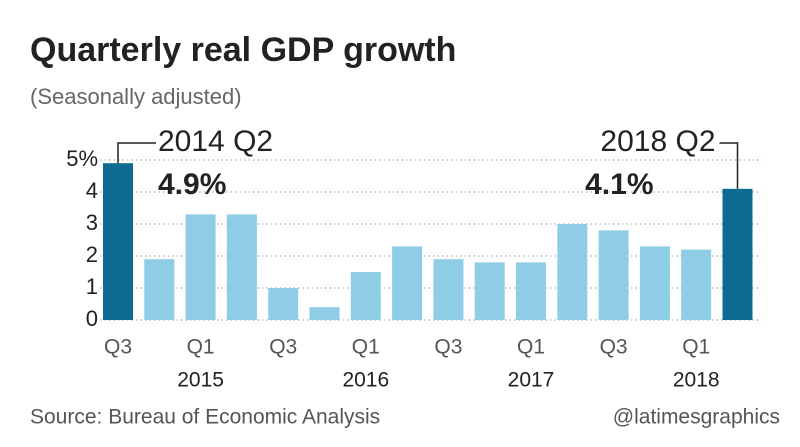  I want to click on period-label: 2018 Q2, so click(657, 141).